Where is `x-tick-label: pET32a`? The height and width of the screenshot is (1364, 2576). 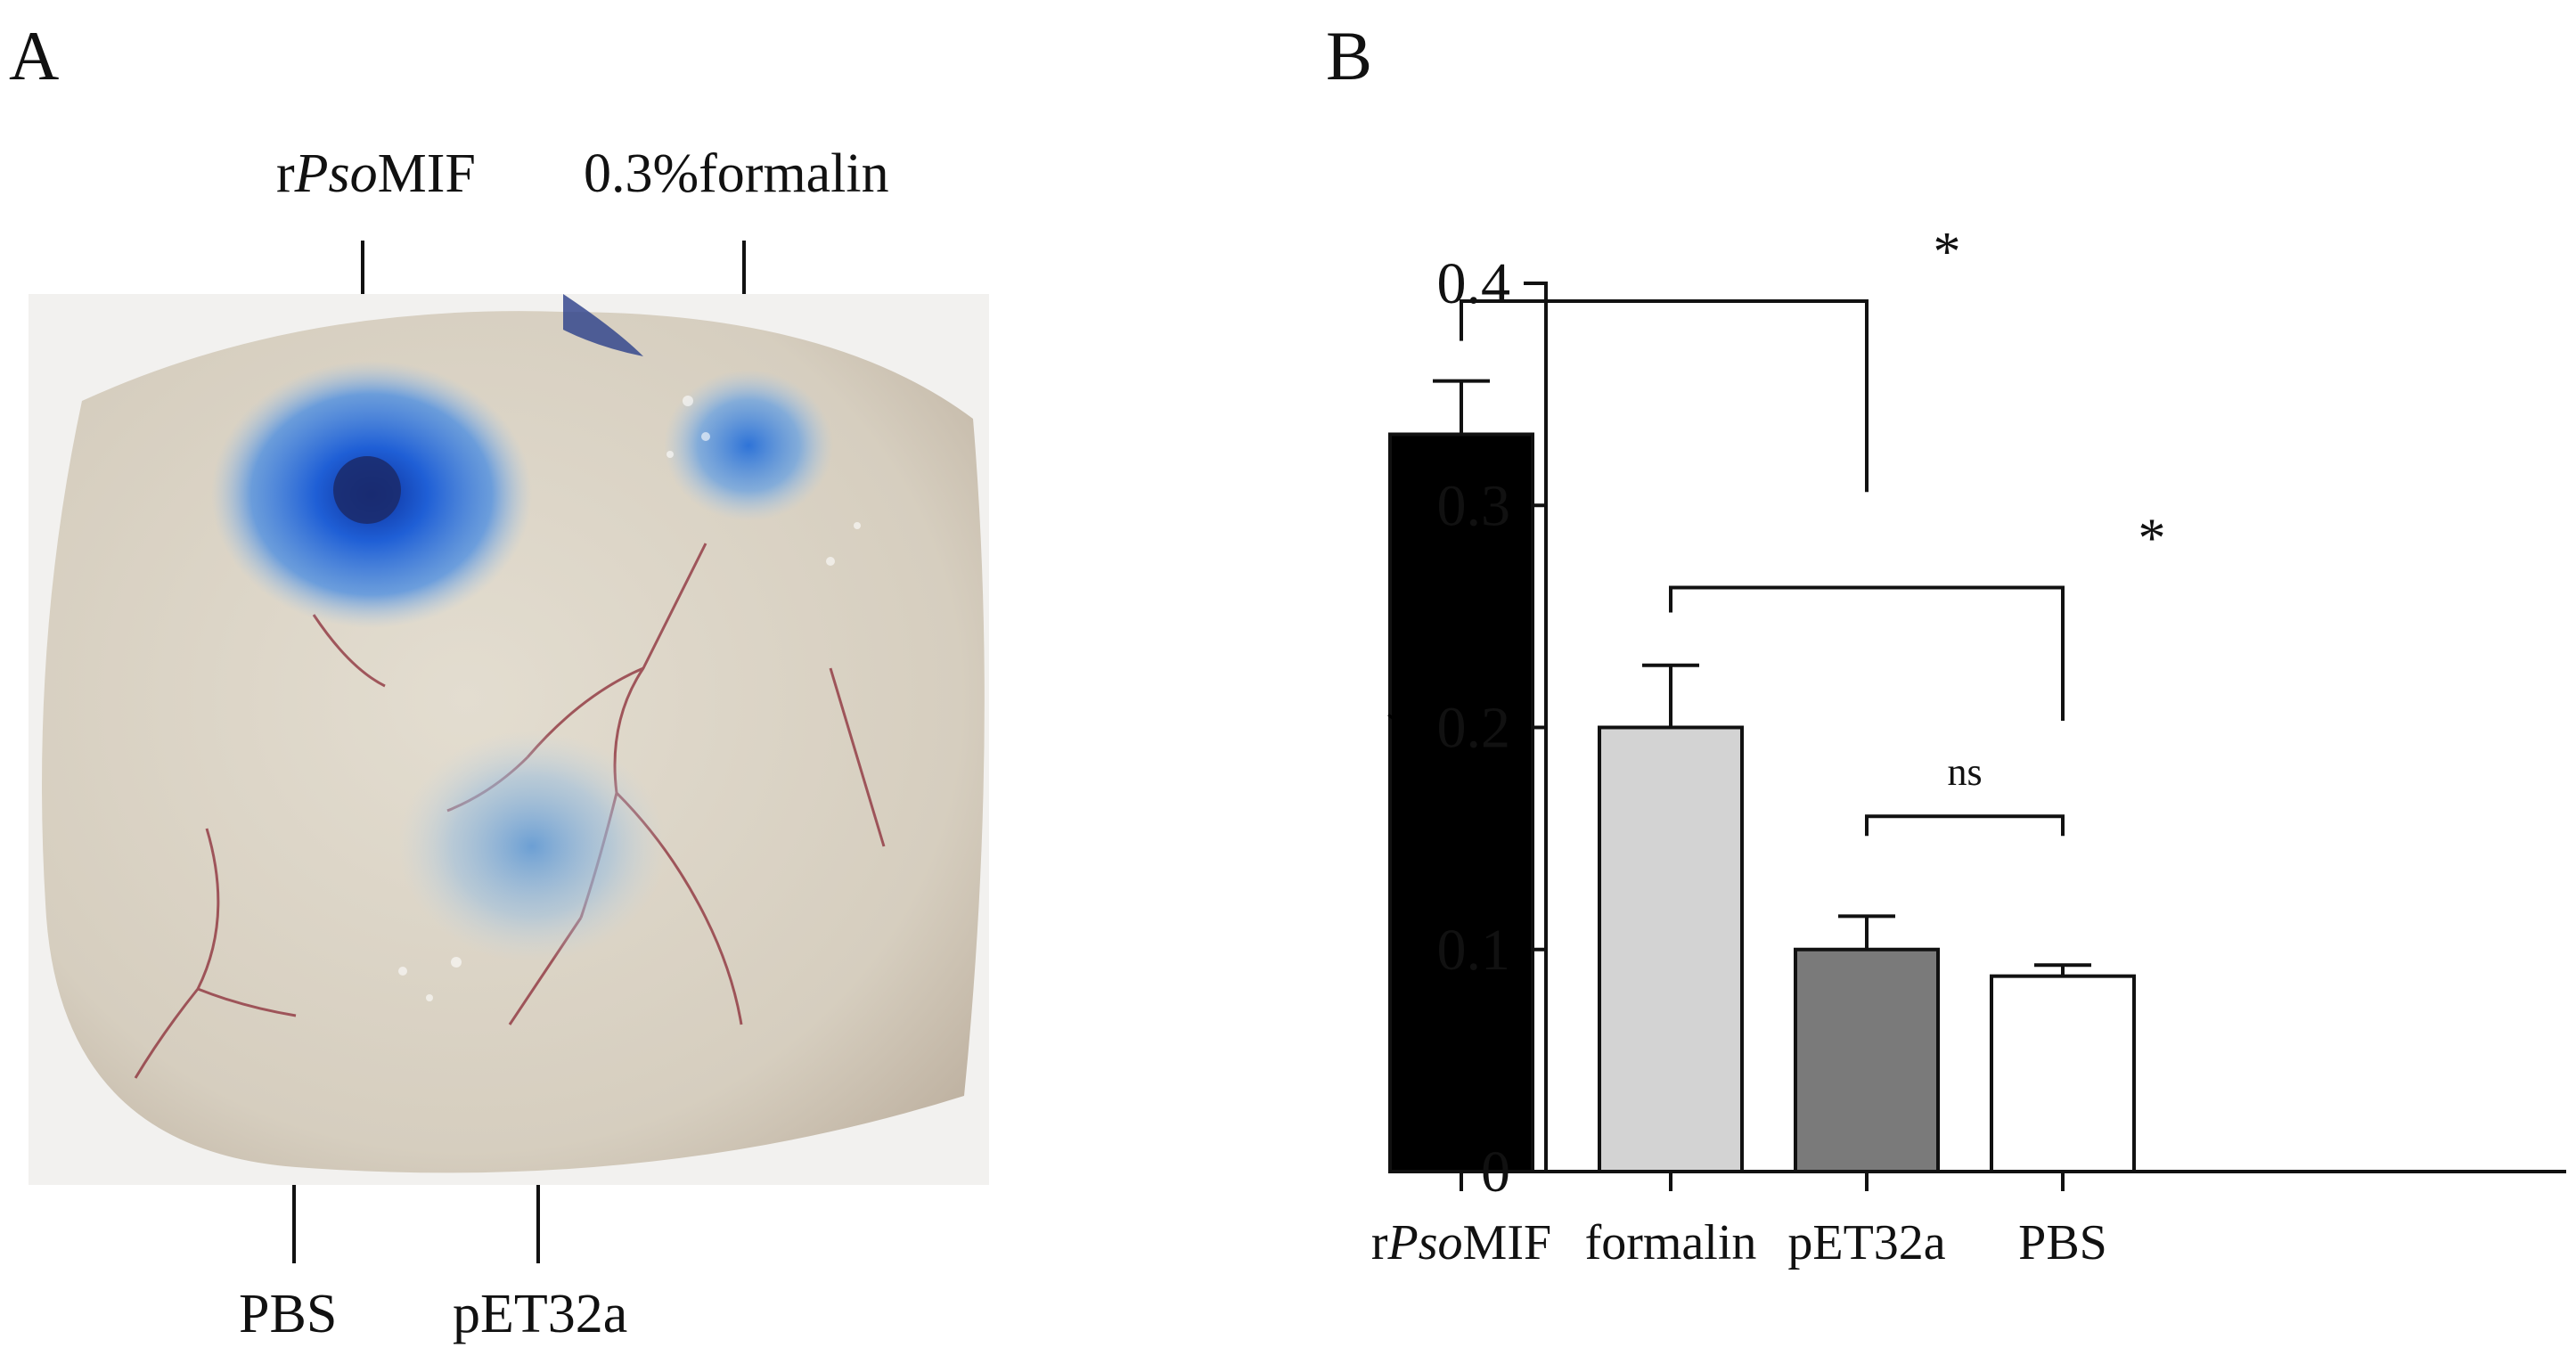
x-tick-label: pET32a is located at coordinates (1866, 1242).